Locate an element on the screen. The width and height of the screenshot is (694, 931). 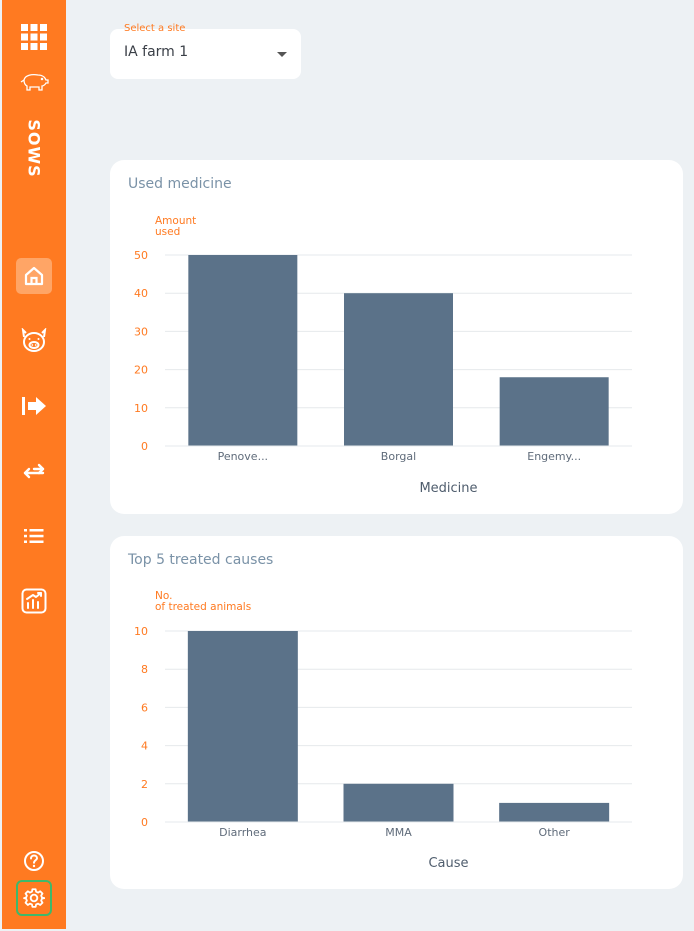
x-axis-label: Cause is located at coordinates (448, 863).